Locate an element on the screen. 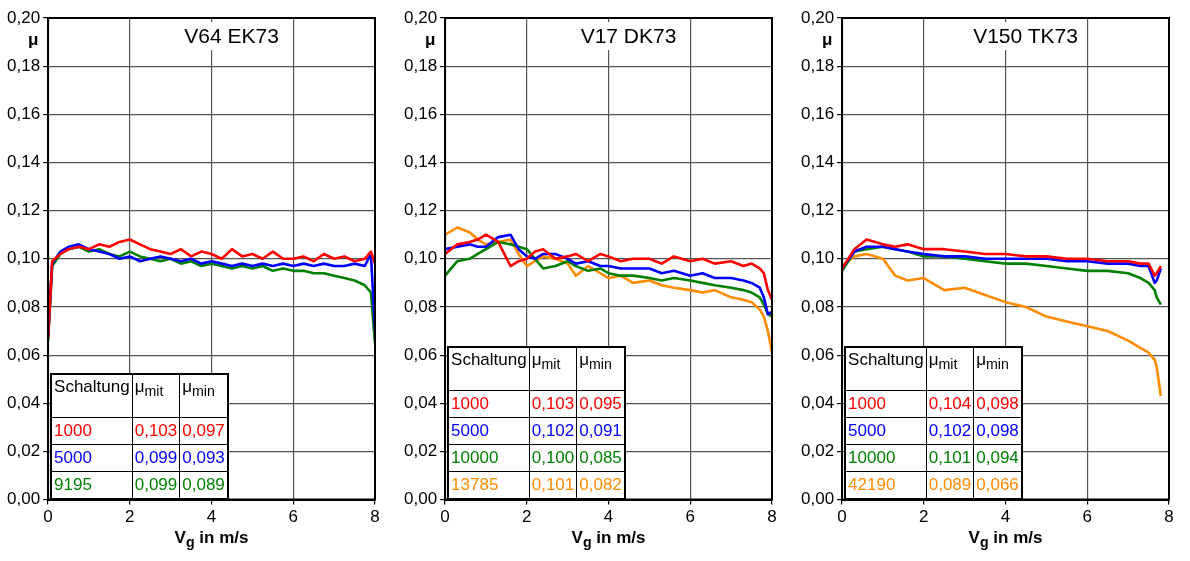 The width and height of the screenshot is (1190, 561). annotation: 0,091 is located at coordinates (600, 431).